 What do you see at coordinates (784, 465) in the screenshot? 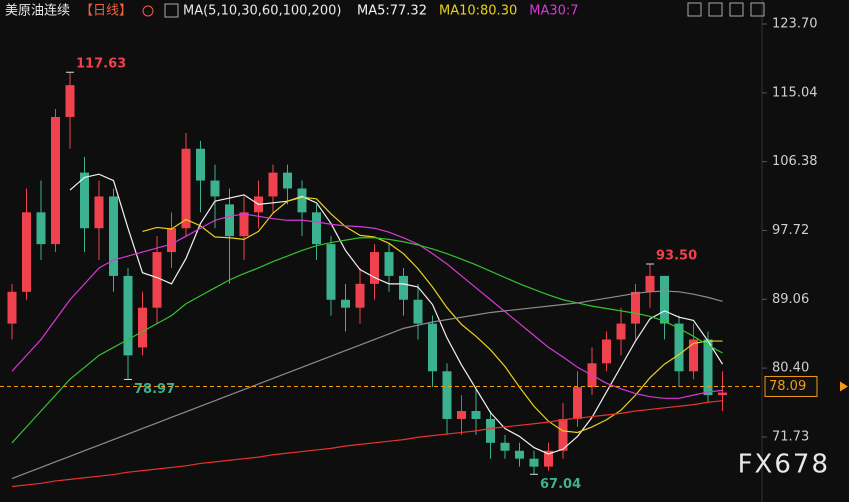
I see `watermark: FX678` at bounding box center [784, 465].